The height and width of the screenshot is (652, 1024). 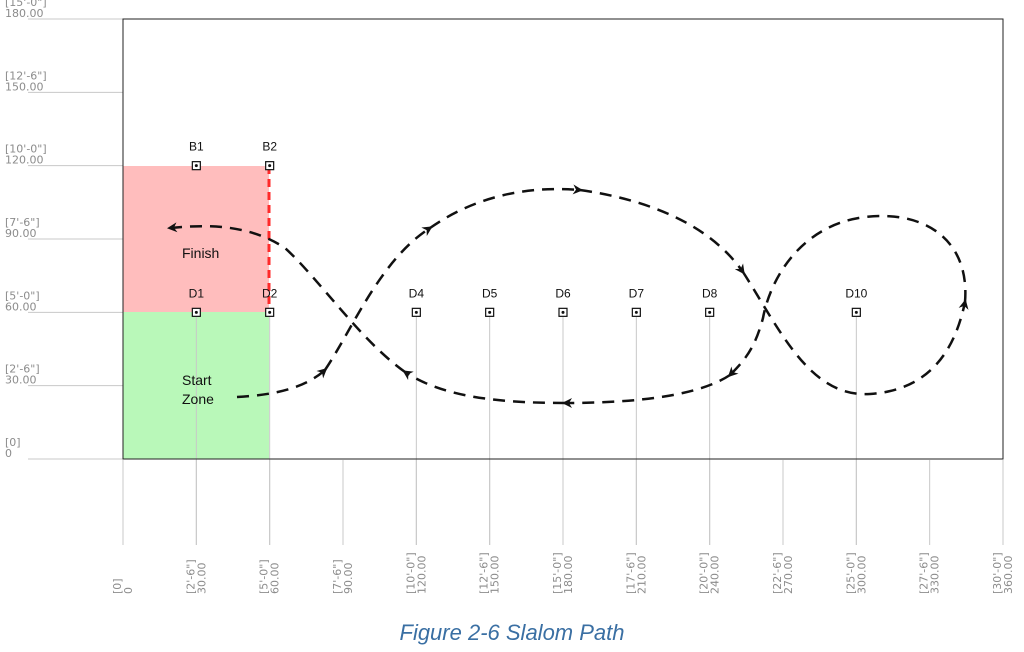 I want to click on x-tick-value-label: 150.00, so click(x=495, y=575).